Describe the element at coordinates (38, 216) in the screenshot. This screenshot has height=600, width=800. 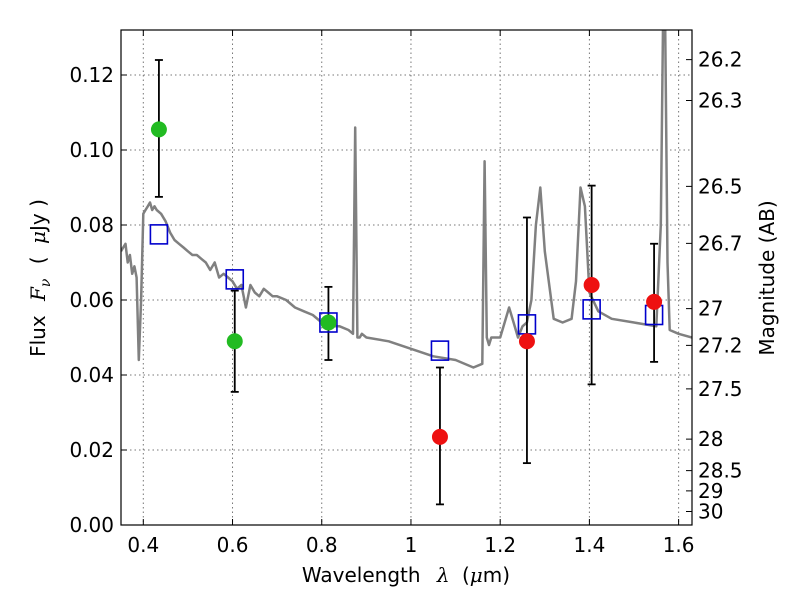
I see `y-axis-label-unit-rest: Jy )` at that location.